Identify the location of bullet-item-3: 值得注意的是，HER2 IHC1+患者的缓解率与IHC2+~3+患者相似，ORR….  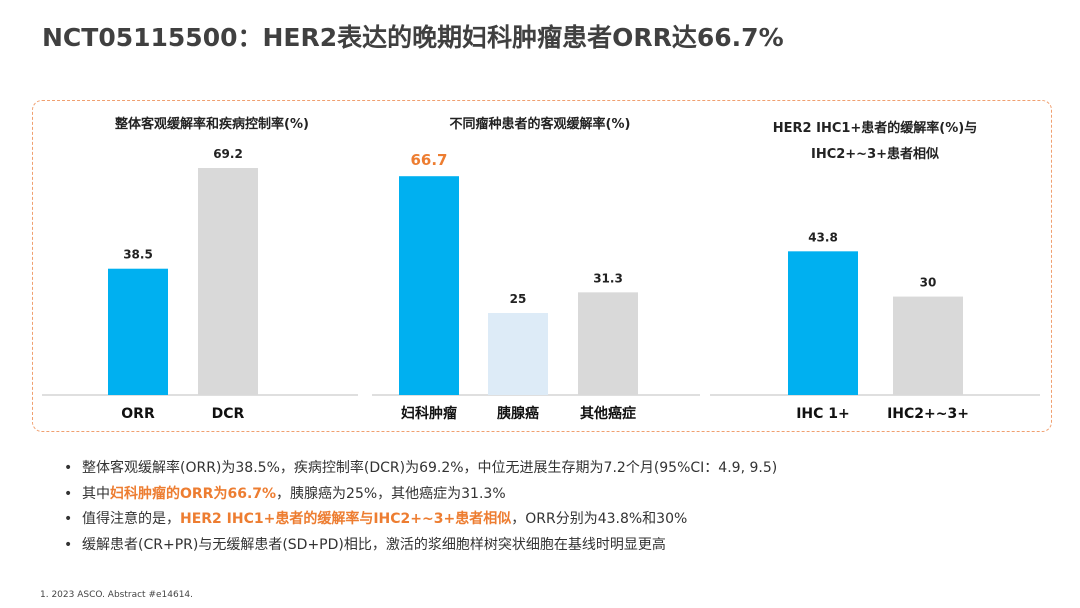
(555, 520).